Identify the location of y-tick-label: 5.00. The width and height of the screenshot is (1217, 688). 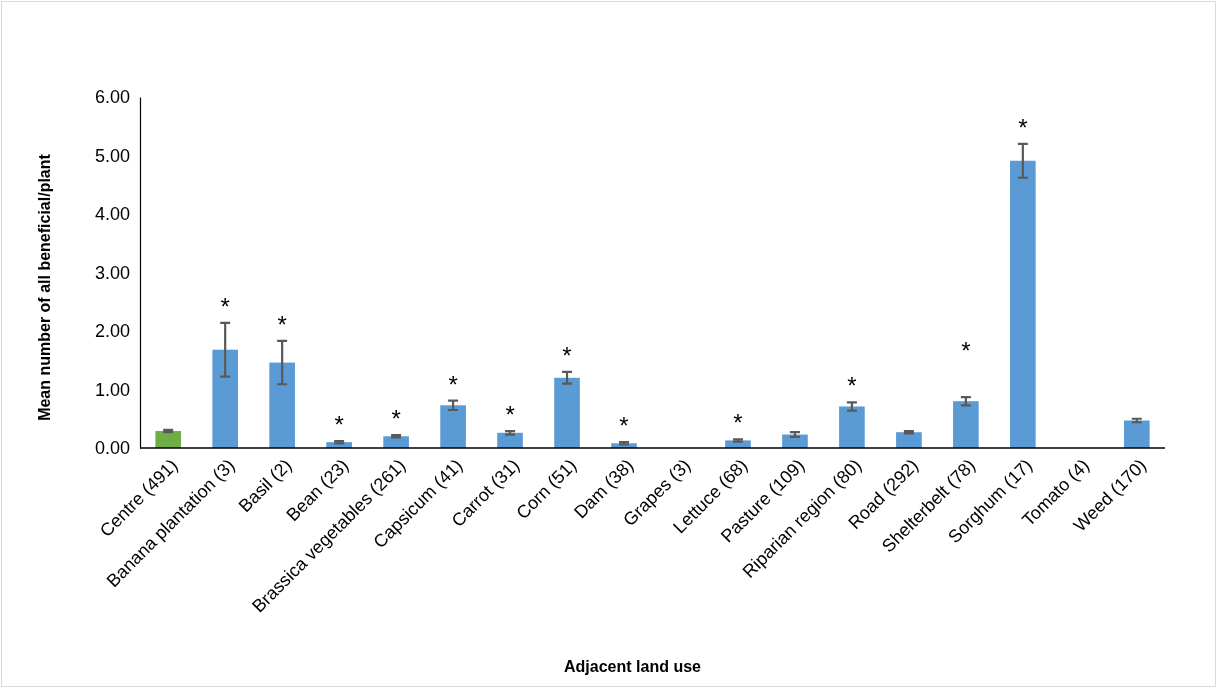
(112, 155).